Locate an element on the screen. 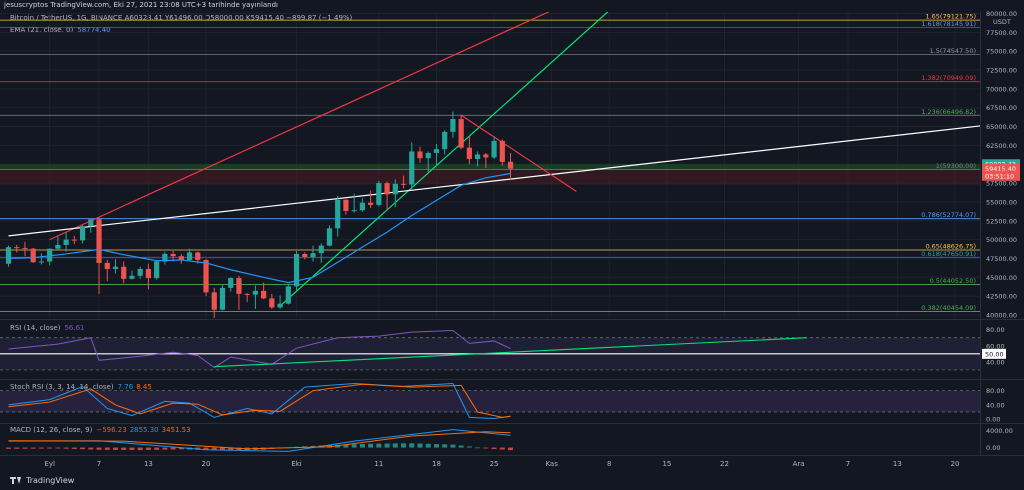 The image size is (1024, 490). price-tick-label: 80000.00 is located at coordinates (1001, 14).